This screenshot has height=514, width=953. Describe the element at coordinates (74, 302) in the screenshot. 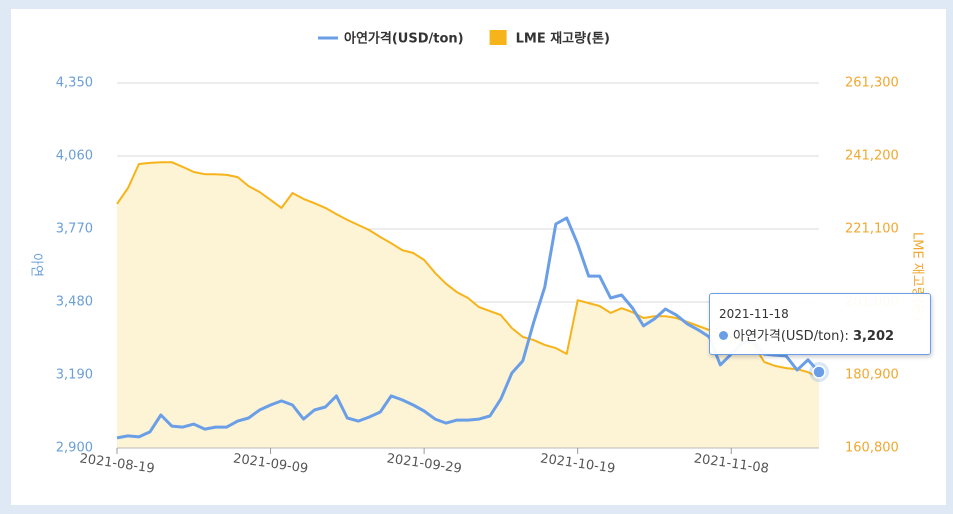

I see `y-tick-label: 3,480` at that location.